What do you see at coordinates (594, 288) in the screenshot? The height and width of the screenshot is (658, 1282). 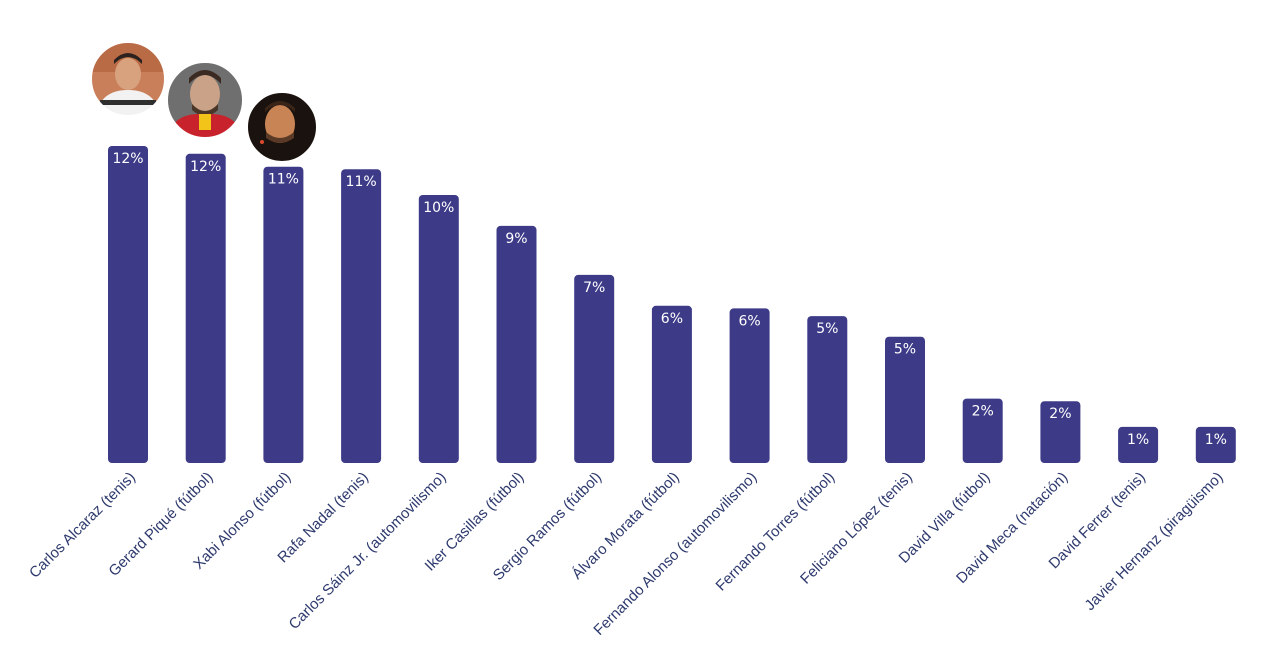 I see `data-label: 7%` at bounding box center [594, 288].